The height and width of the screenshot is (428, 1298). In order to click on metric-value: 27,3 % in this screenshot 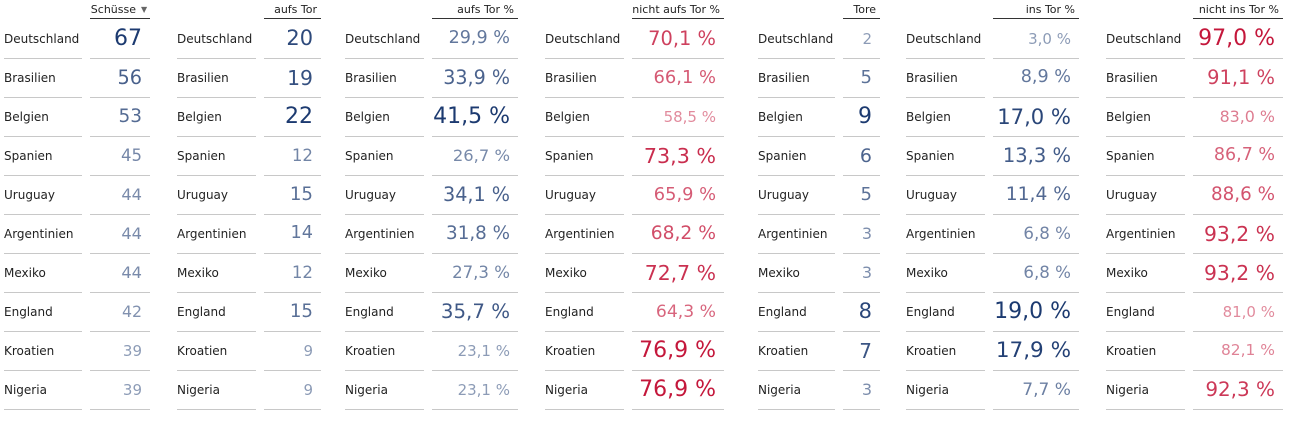, I will do `click(481, 272)`.